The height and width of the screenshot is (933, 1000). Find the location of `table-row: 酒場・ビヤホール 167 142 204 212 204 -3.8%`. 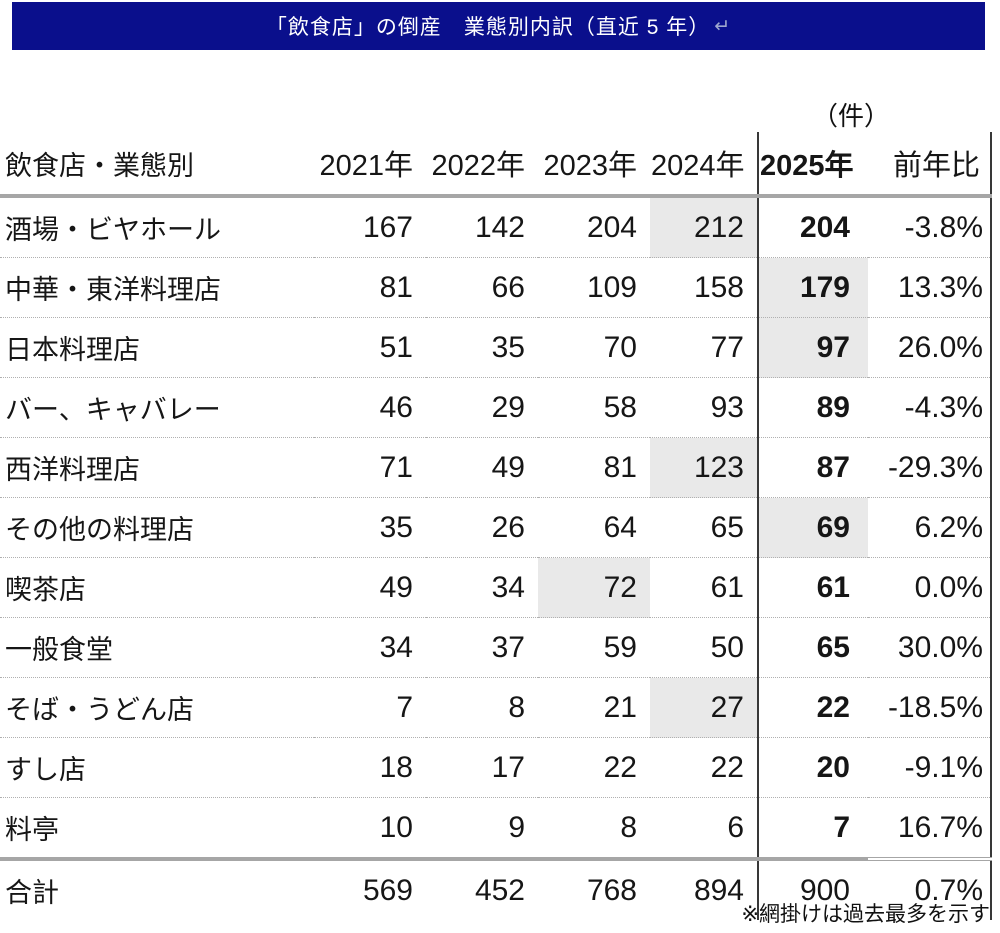

table-row: 酒場・ビヤホール 167 142 204 212 204 -3.8% is located at coordinates (496, 227).